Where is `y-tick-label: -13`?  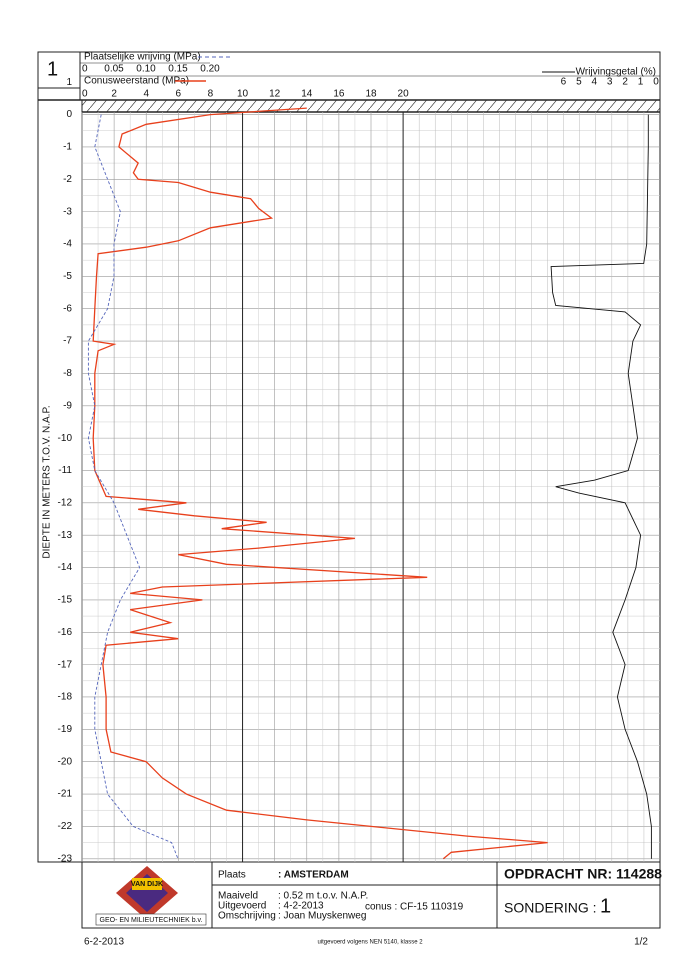 y-tick-label: -13 is located at coordinates (65, 535).